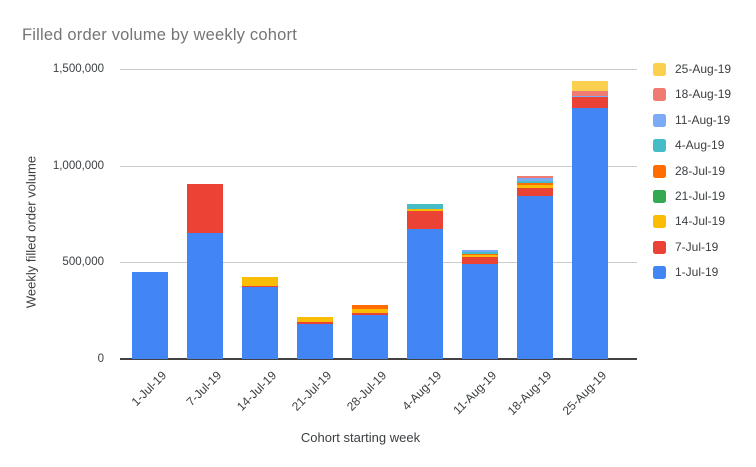  What do you see at coordinates (100, 359) in the screenshot?
I see `y-tick-label: 0` at bounding box center [100, 359].